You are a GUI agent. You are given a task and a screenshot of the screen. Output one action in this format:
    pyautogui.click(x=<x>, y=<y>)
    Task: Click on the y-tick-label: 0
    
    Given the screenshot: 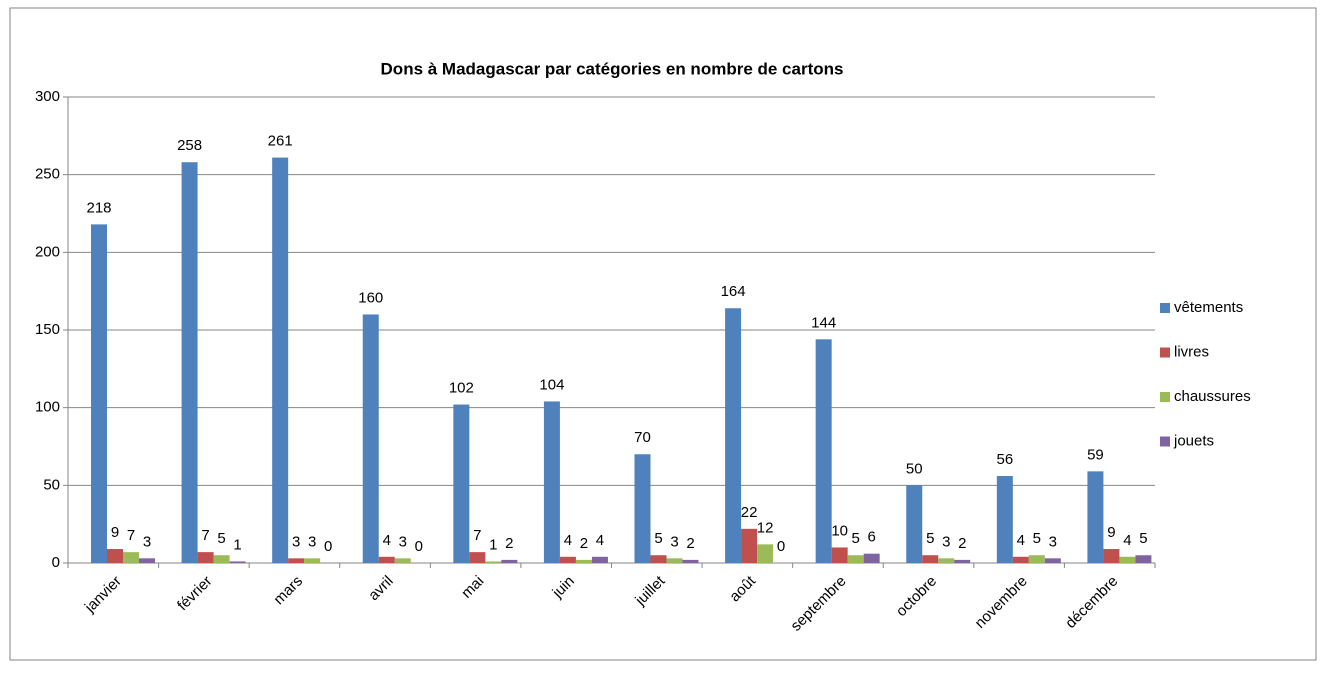 What is the action you would take?
    pyautogui.click(x=56, y=562)
    